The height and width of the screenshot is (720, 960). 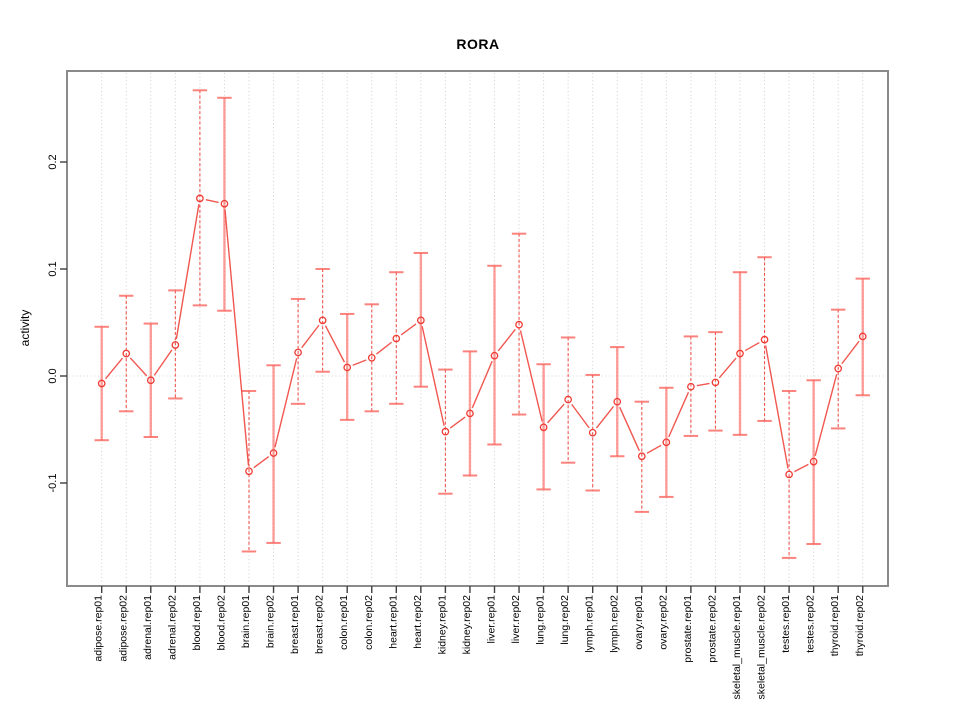 What do you see at coordinates (467, 625) in the screenshot?
I see `x-tick-label: kidney.rep02` at bounding box center [467, 625].